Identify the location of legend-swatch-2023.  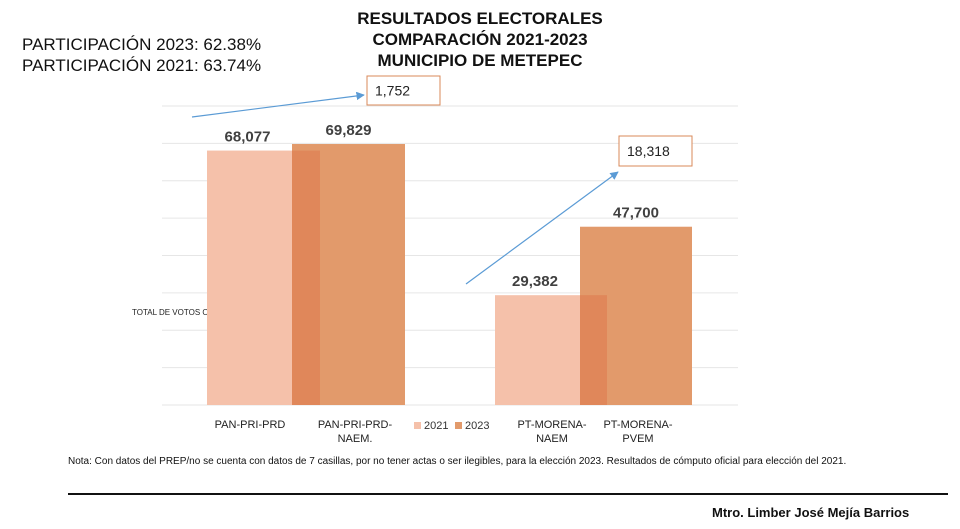
(458, 425).